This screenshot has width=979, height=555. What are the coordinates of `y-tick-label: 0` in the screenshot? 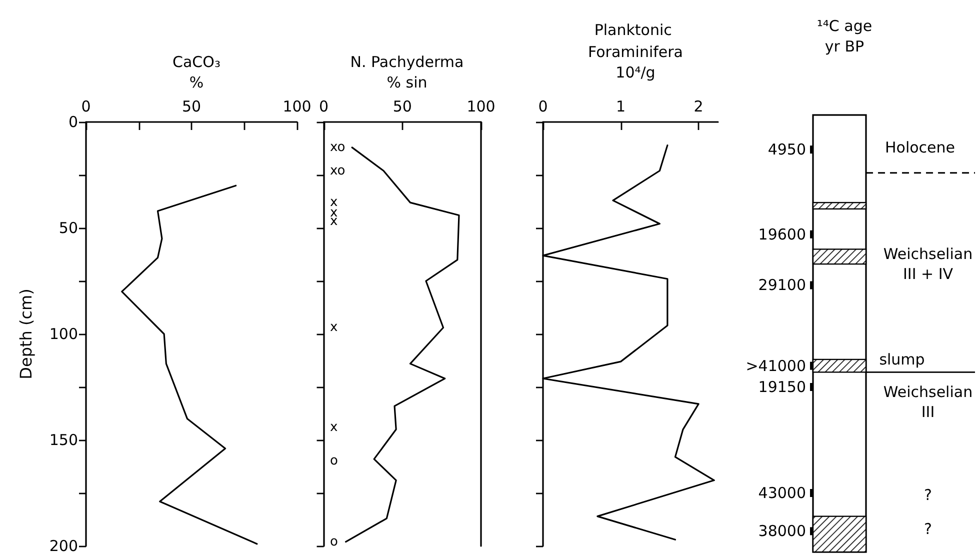 It's located at (73, 122).